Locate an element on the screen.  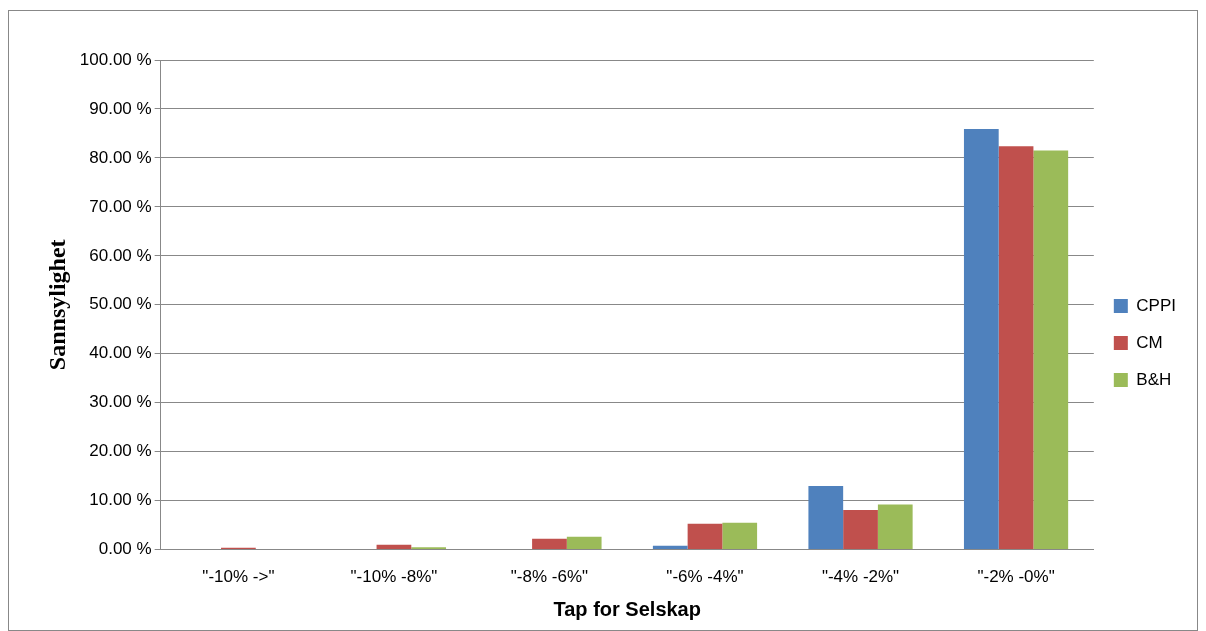
y-tick-label: 100.00 % is located at coordinates (115, 59).